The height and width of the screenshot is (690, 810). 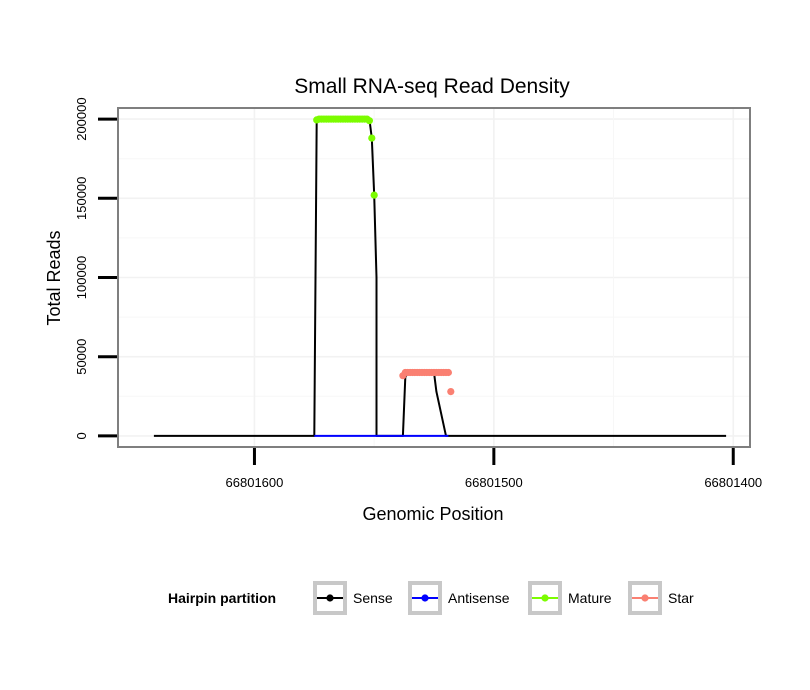 I want to click on legend-label-sense: Sense, so click(x=373, y=598).